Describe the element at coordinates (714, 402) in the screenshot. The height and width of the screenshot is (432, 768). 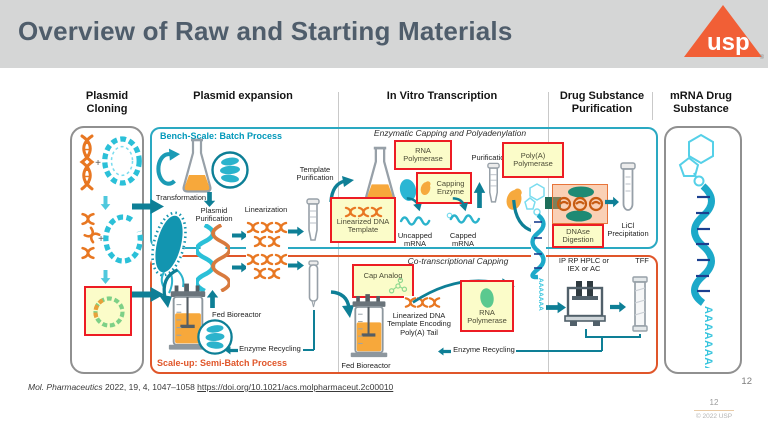
I see `footer-page-number: 12` at that location.